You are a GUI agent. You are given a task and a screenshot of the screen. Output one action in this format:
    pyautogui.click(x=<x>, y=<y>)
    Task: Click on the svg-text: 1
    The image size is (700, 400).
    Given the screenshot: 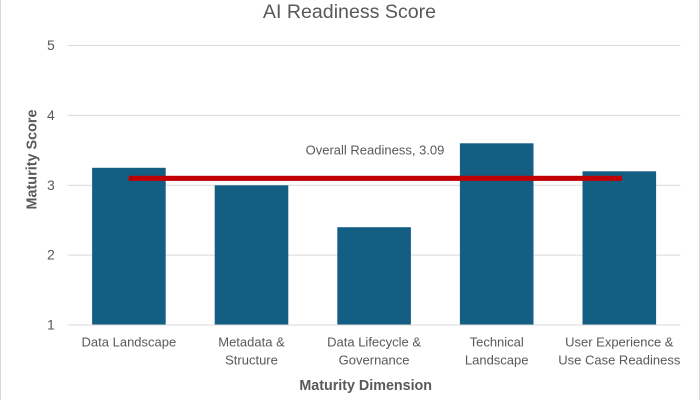 What is the action you would take?
    pyautogui.click(x=51, y=325)
    